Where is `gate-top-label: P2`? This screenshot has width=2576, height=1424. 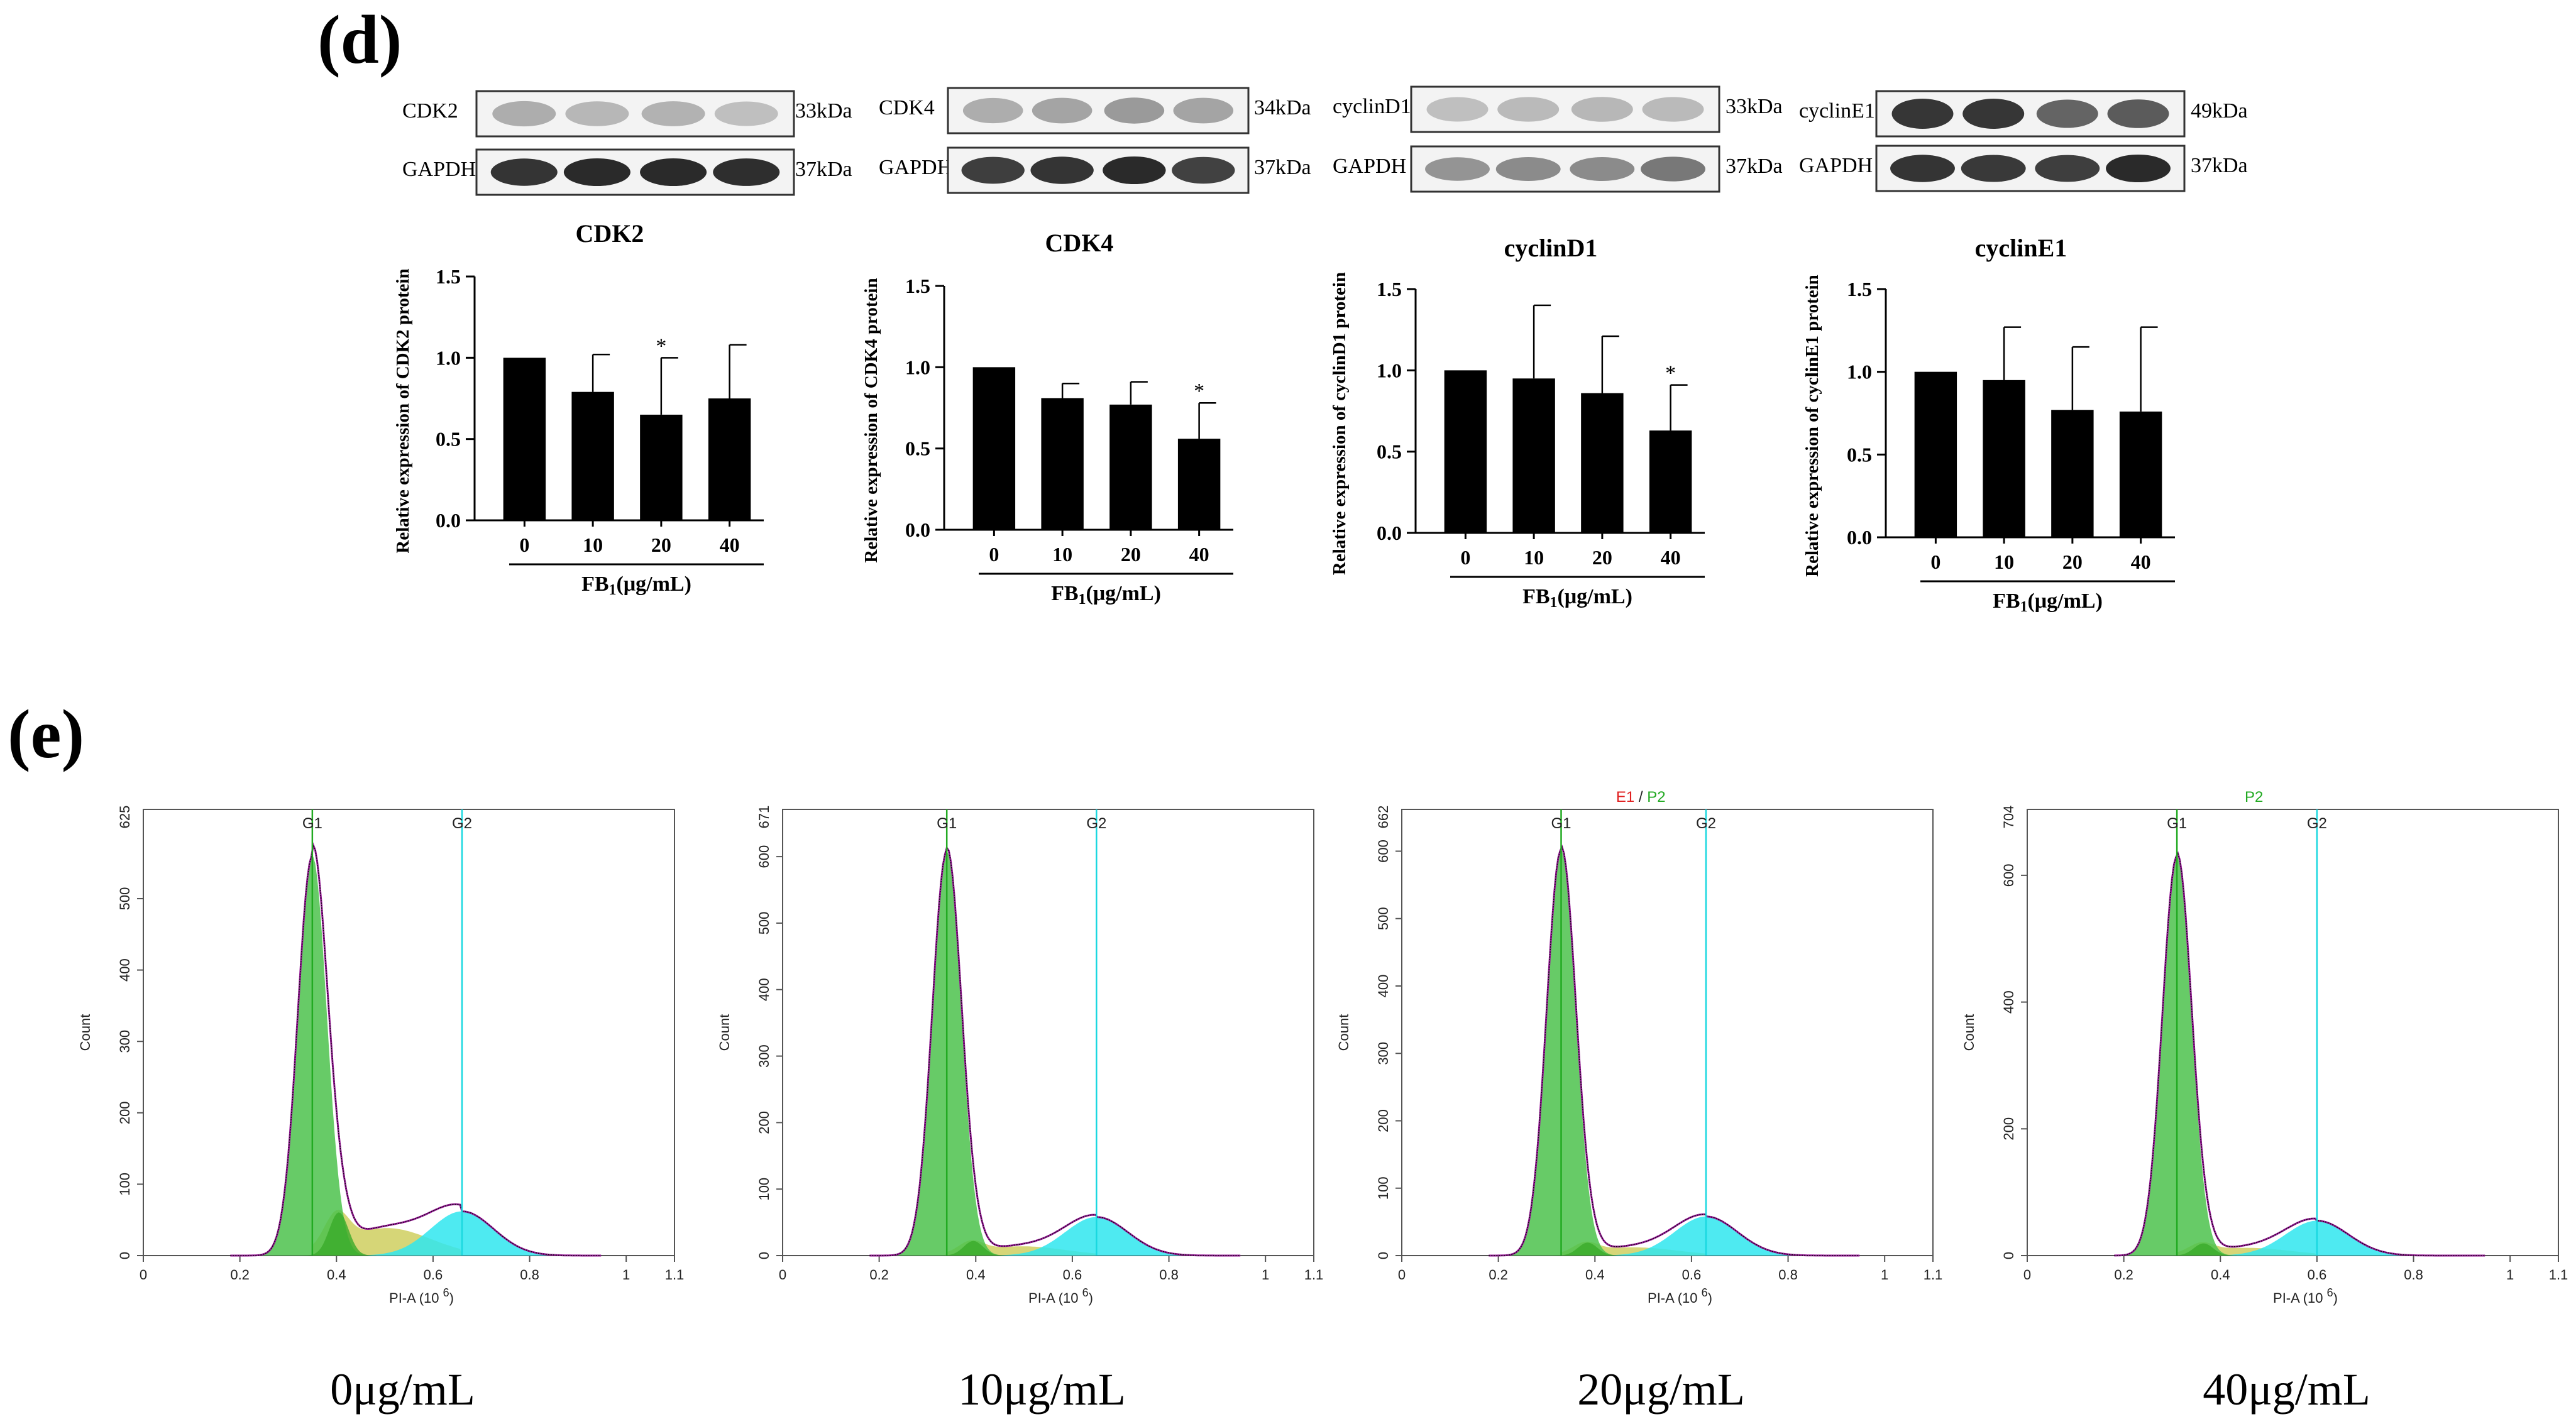 gate-top-label: P2 is located at coordinates (2254, 797).